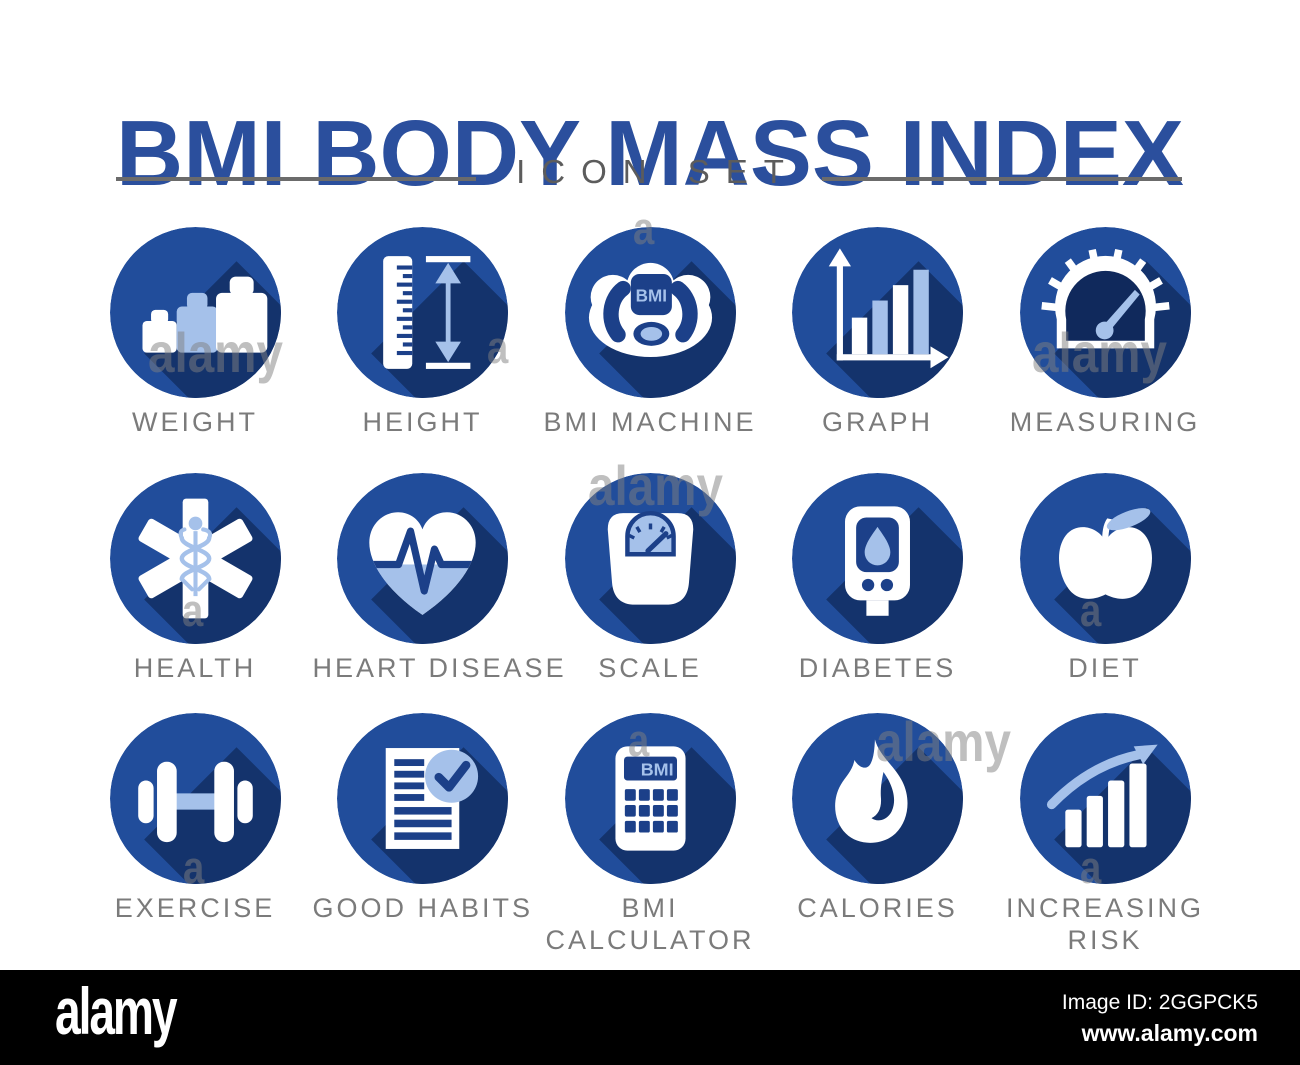 This screenshot has height=1065, width=1300. Describe the element at coordinates (650, 1017) in the screenshot. I see `footer-bar: alamy Image ID: 2GGPCK5 www.alamy.com` at that location.